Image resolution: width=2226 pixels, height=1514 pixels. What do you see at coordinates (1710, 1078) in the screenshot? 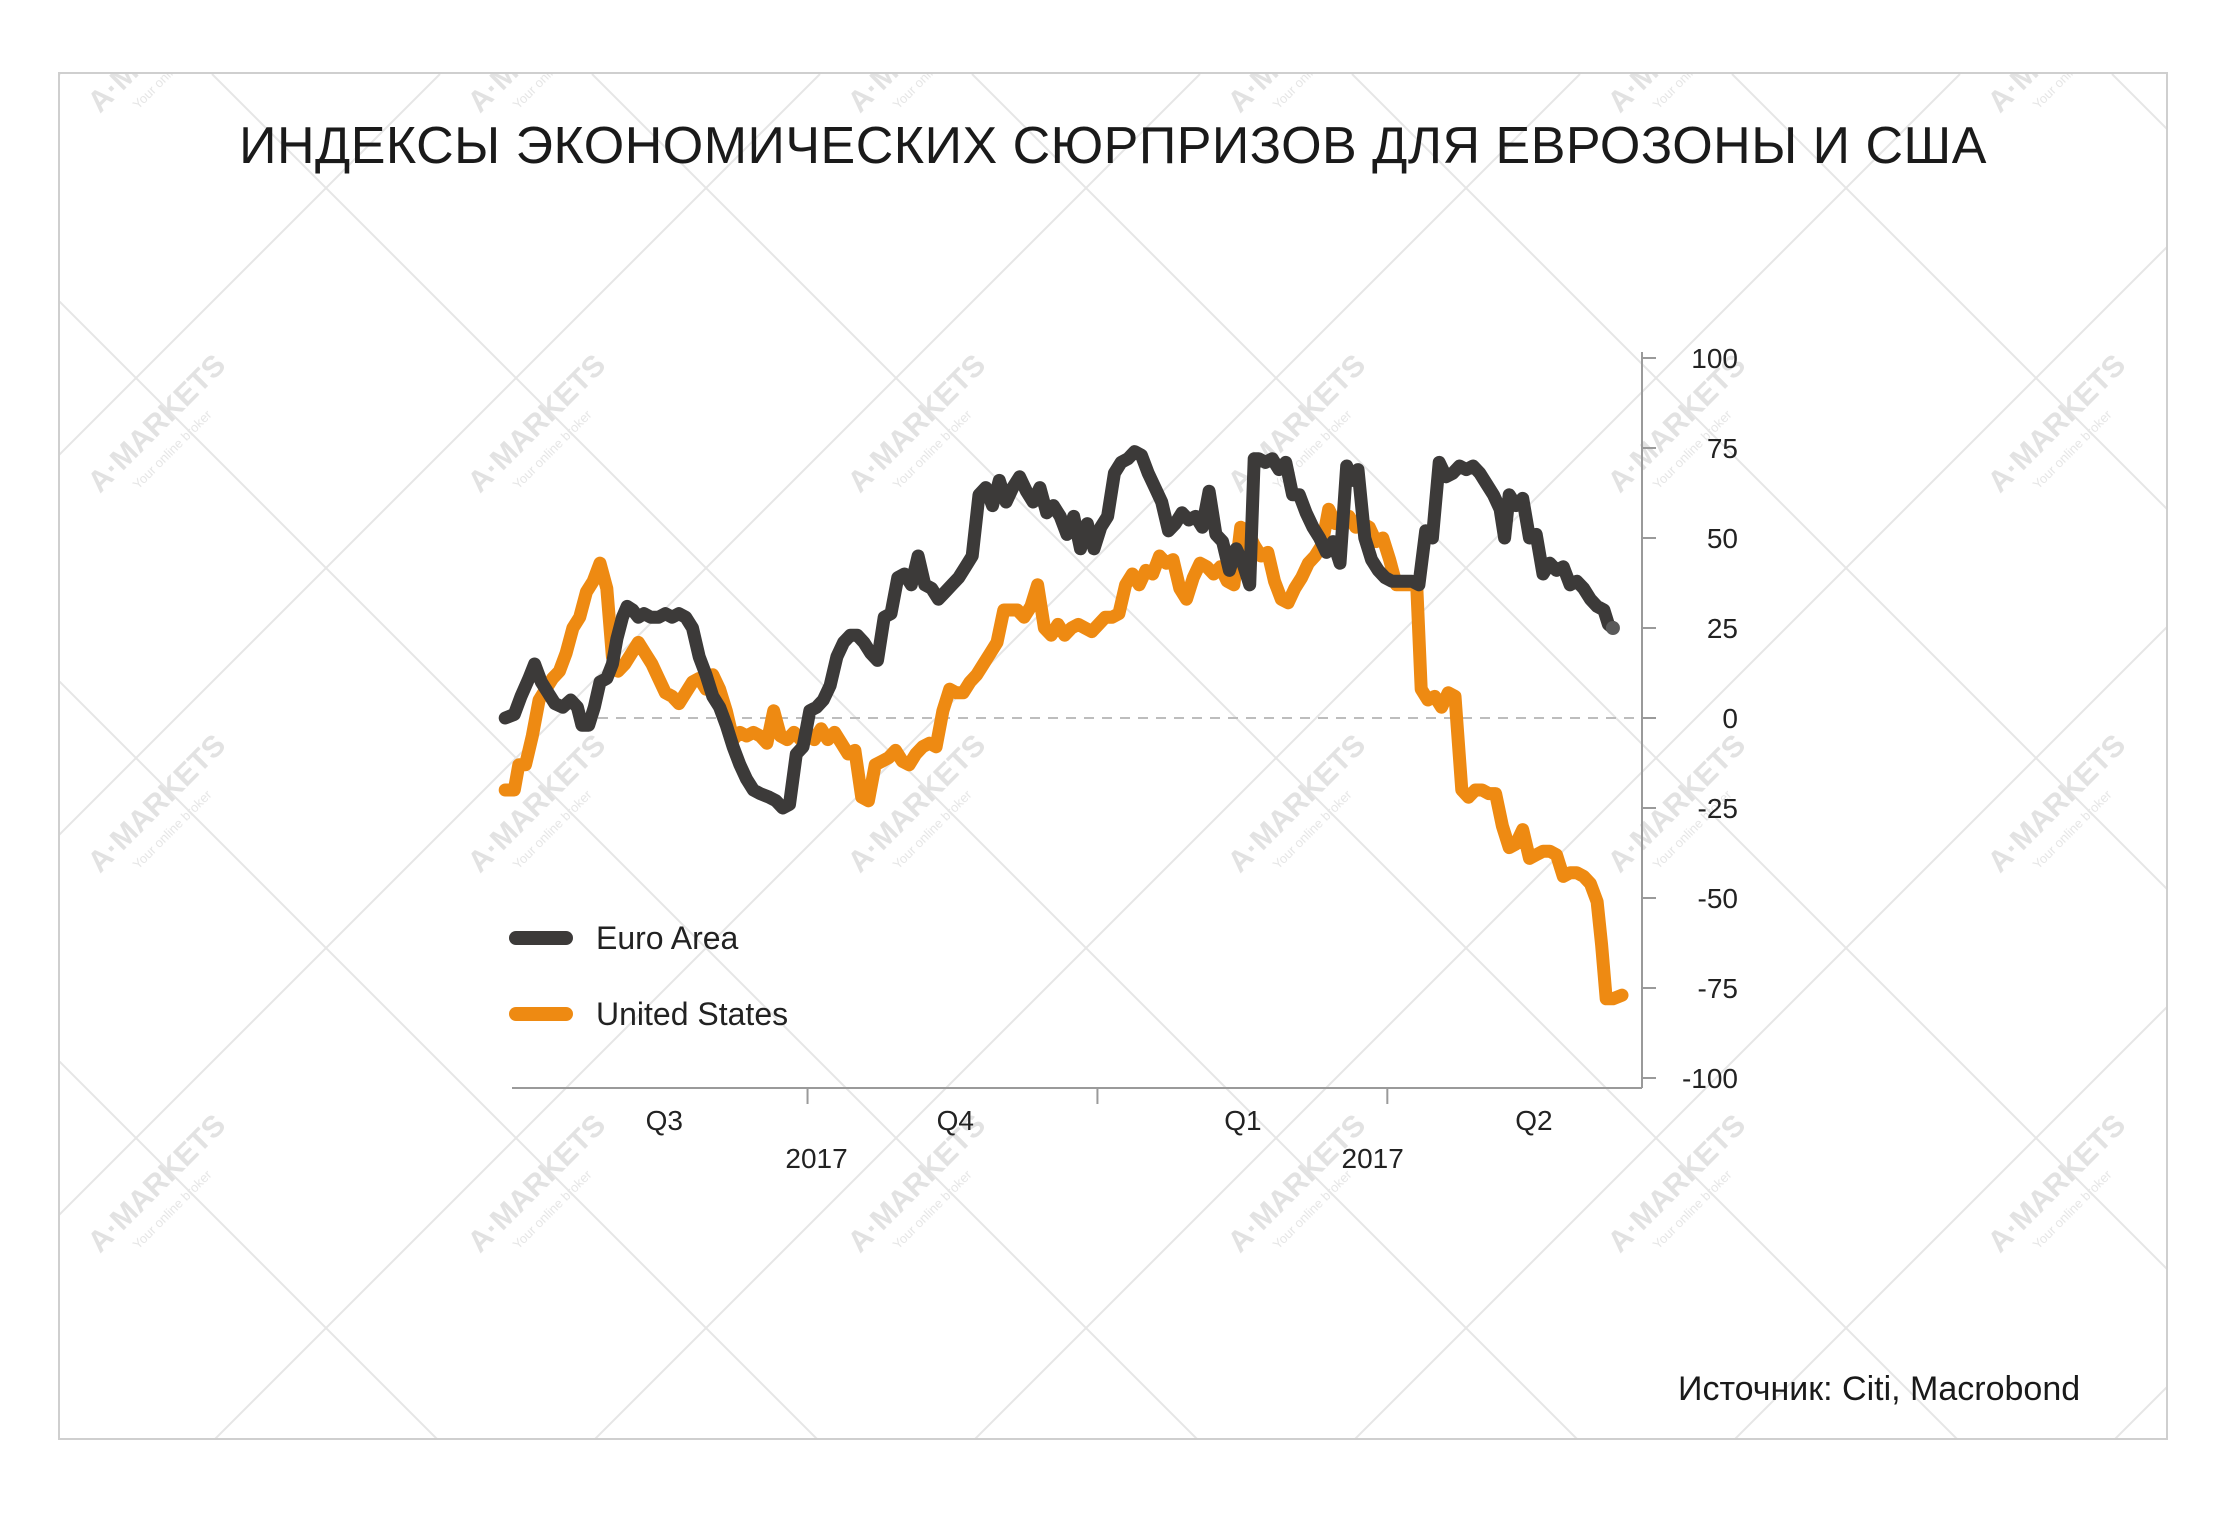
I see `y-tick-label: -100` at bounding box center [1710, 1078].